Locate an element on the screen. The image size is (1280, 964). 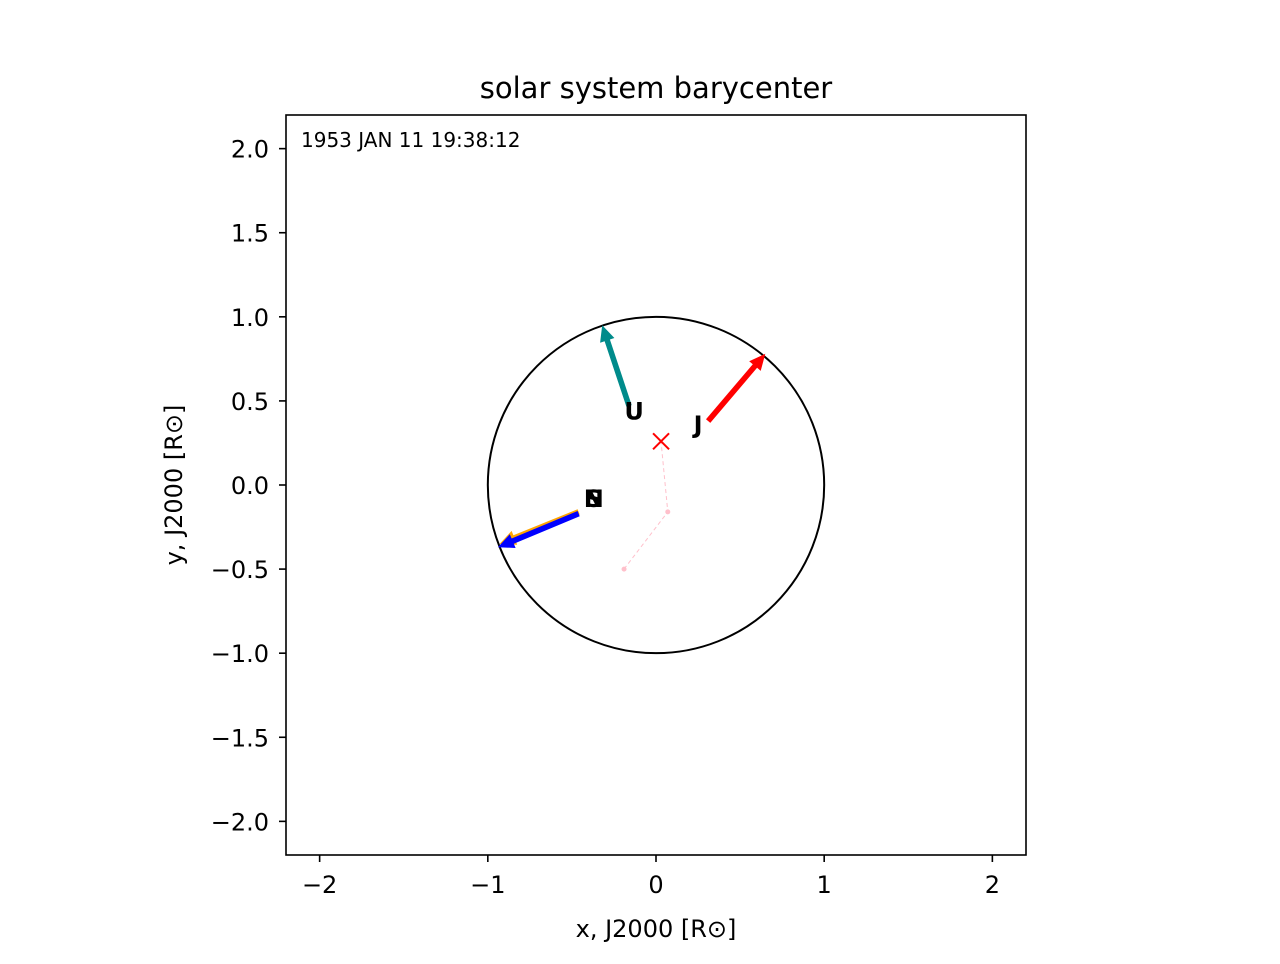
y-tick-label: 2.0 is located at coordinates (250, 150).